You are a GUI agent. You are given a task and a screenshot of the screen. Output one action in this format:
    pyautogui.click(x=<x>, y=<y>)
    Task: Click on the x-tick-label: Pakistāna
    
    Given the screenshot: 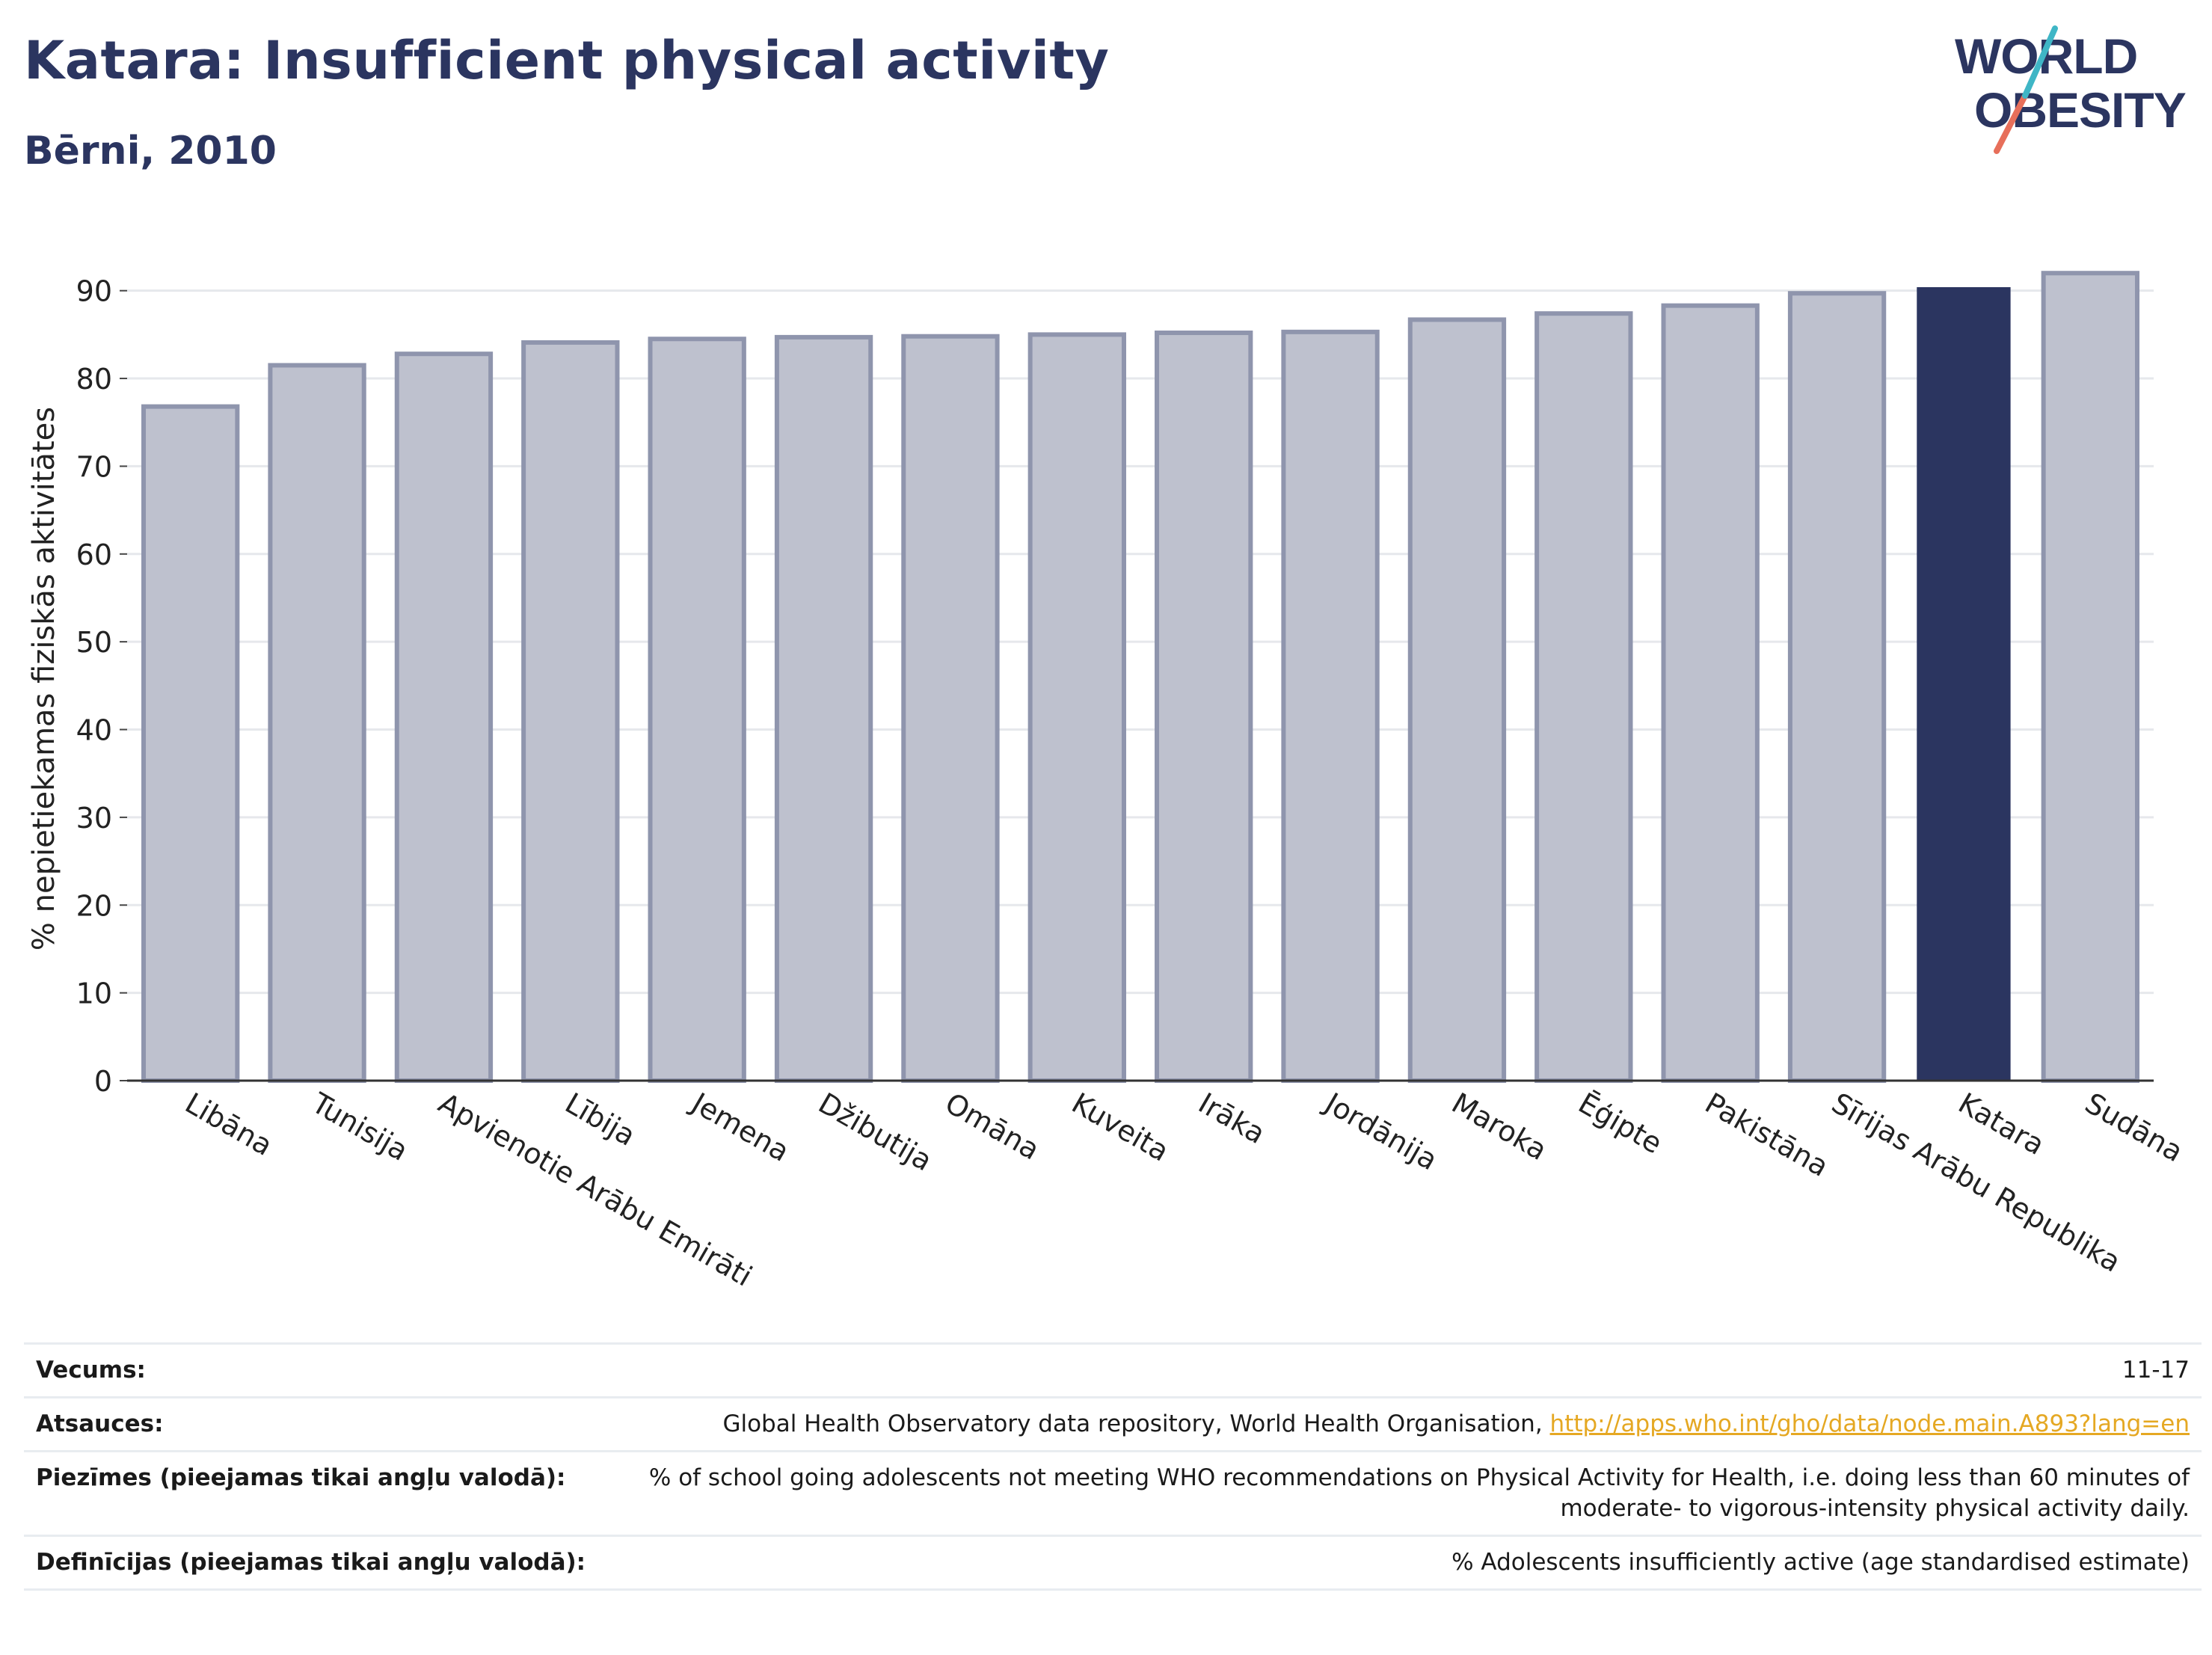 What is the action you would take?
    pyautogui.click(x=1767, y=1135)
    